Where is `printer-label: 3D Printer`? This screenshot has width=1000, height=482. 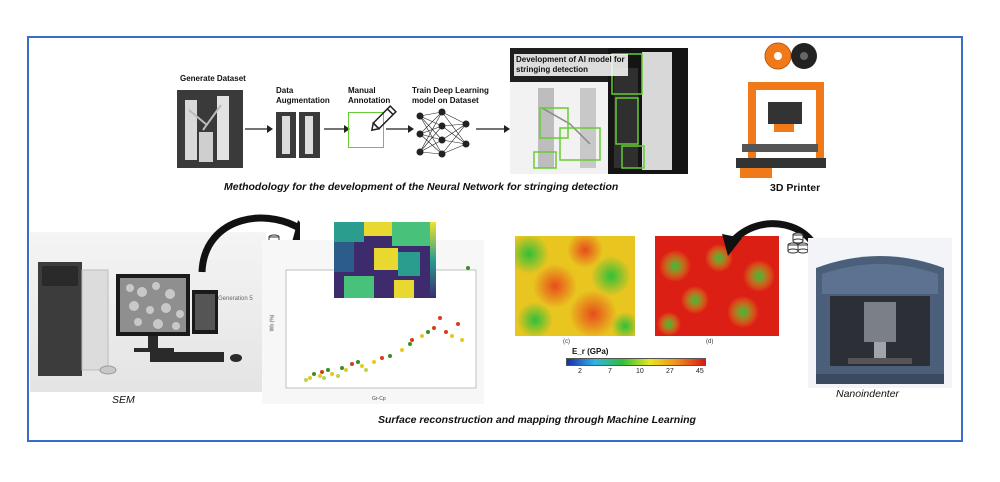
printer-label: 3D Printer is located at coordinates (795, 188).